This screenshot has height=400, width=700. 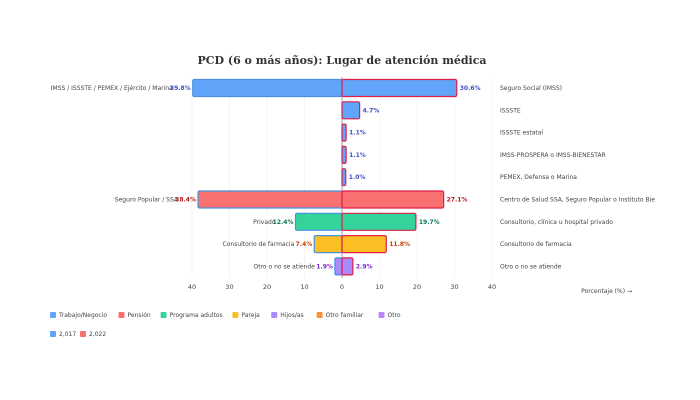 I want to click on value-label-right: 27.1%, so click(x=457, y=200).